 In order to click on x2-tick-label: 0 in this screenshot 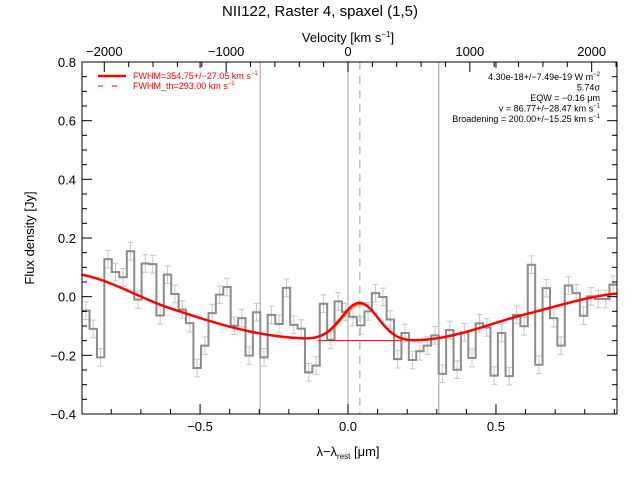, I will do `click(347, 51)`.